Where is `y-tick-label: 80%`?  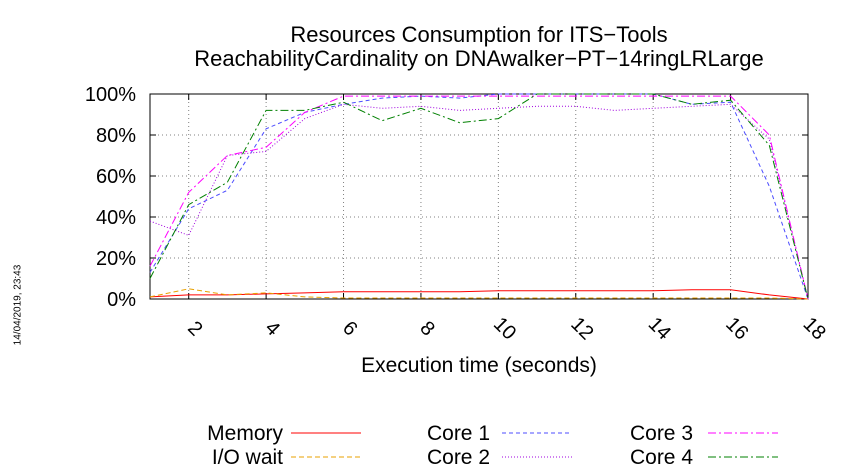 y-tick-label: 80% is located at coordinates (116, 136).